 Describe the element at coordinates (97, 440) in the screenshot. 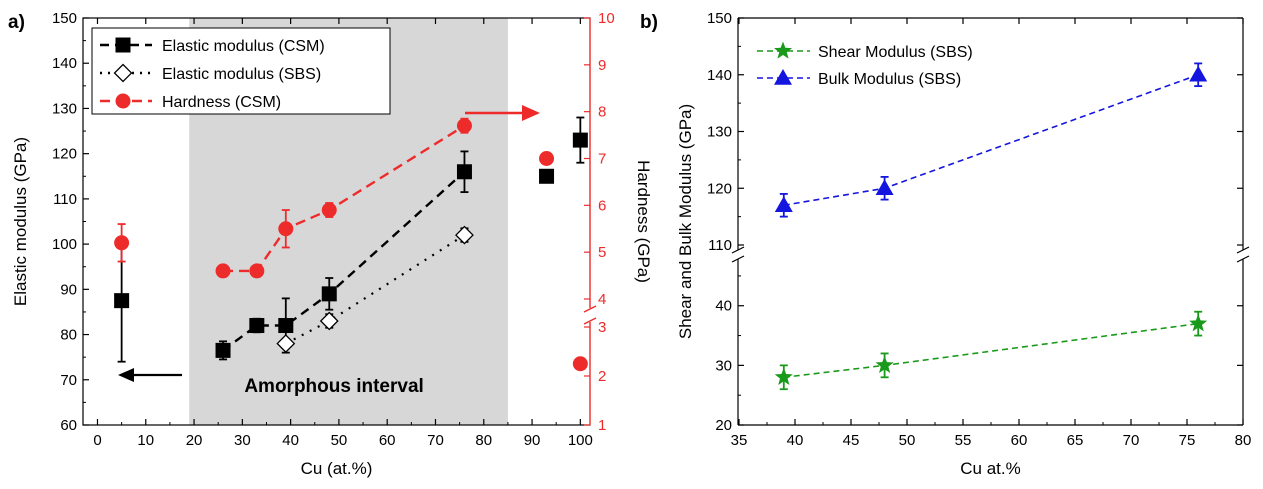

I see `x-tick-label: 0` at that location.